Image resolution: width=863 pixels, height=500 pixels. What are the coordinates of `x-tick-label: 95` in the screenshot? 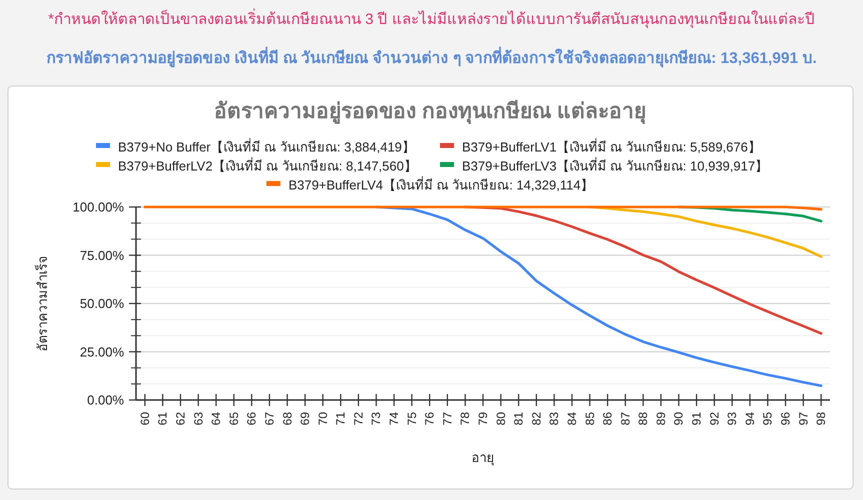 It's located at (767, 419).